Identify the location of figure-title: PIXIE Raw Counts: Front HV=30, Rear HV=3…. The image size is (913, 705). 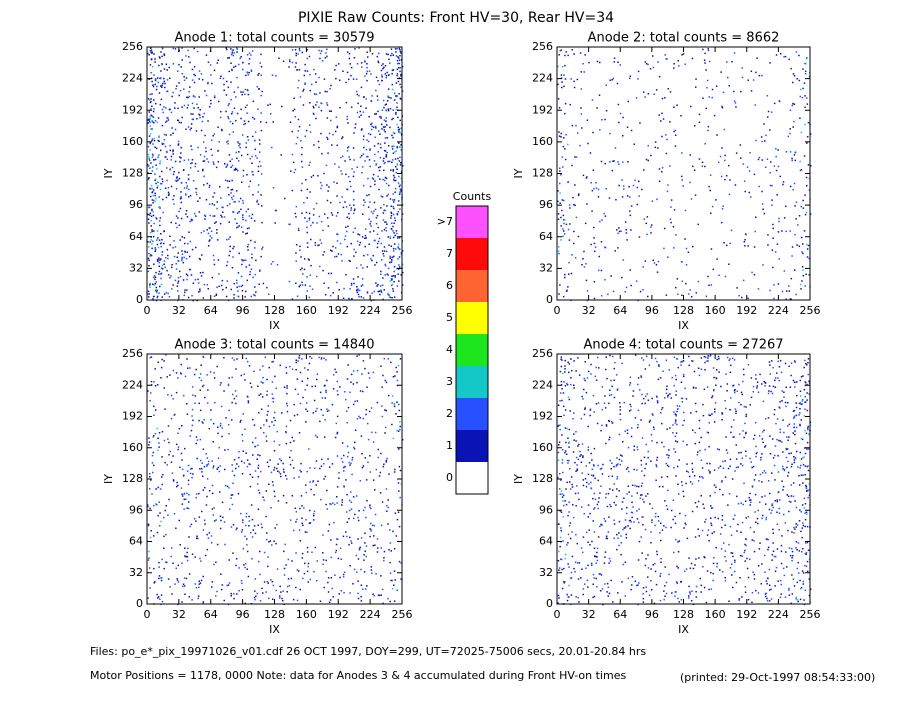
(456, 18).